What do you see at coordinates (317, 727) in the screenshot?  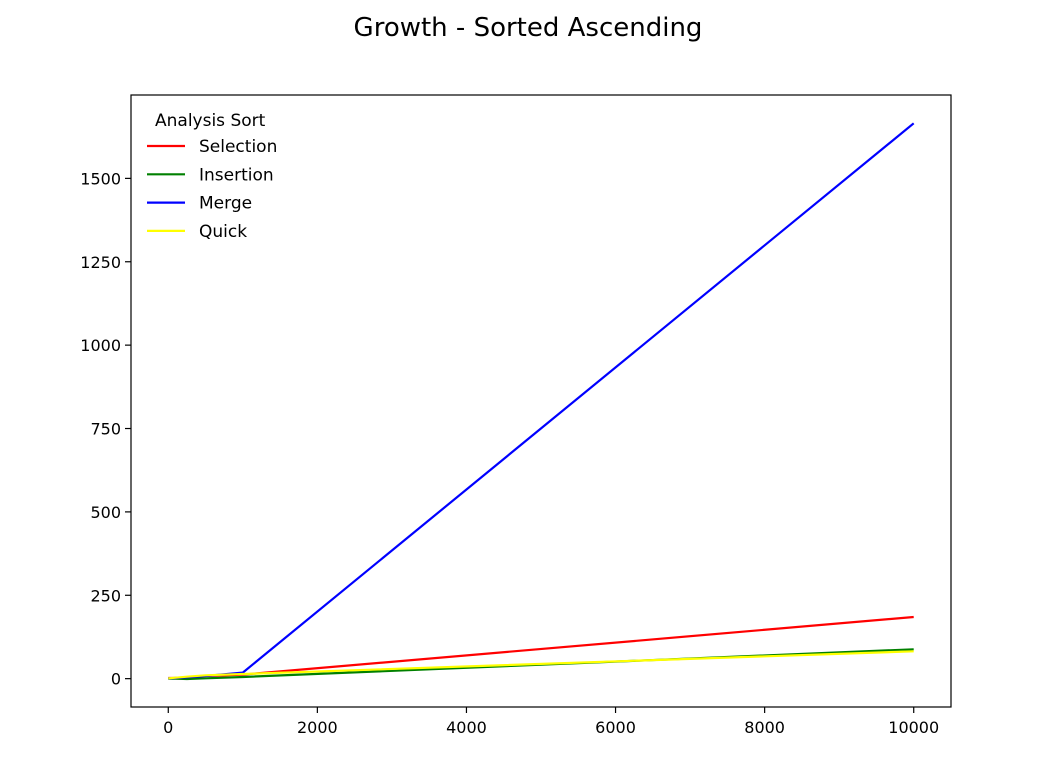 I see `x-tick-label: 2000` at bounding box center [317, 727].